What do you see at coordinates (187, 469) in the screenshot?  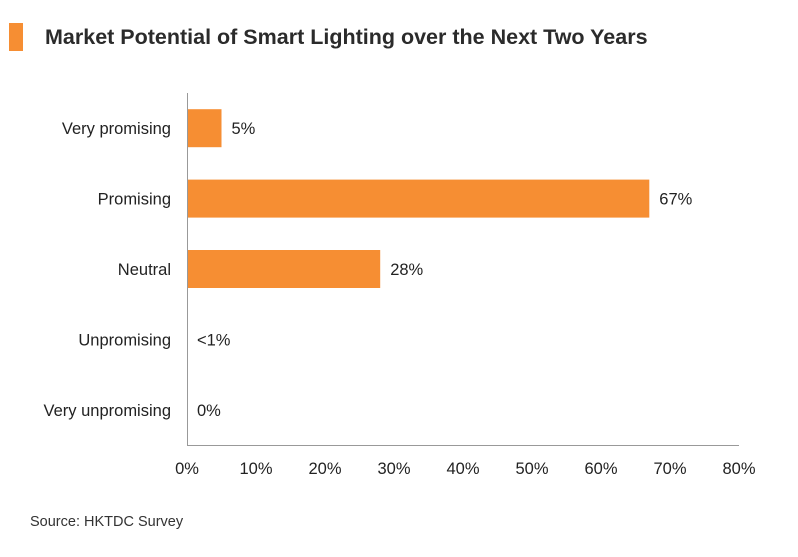 I see `x-tick-label-0: 0%` at bounding box center [187, 469].